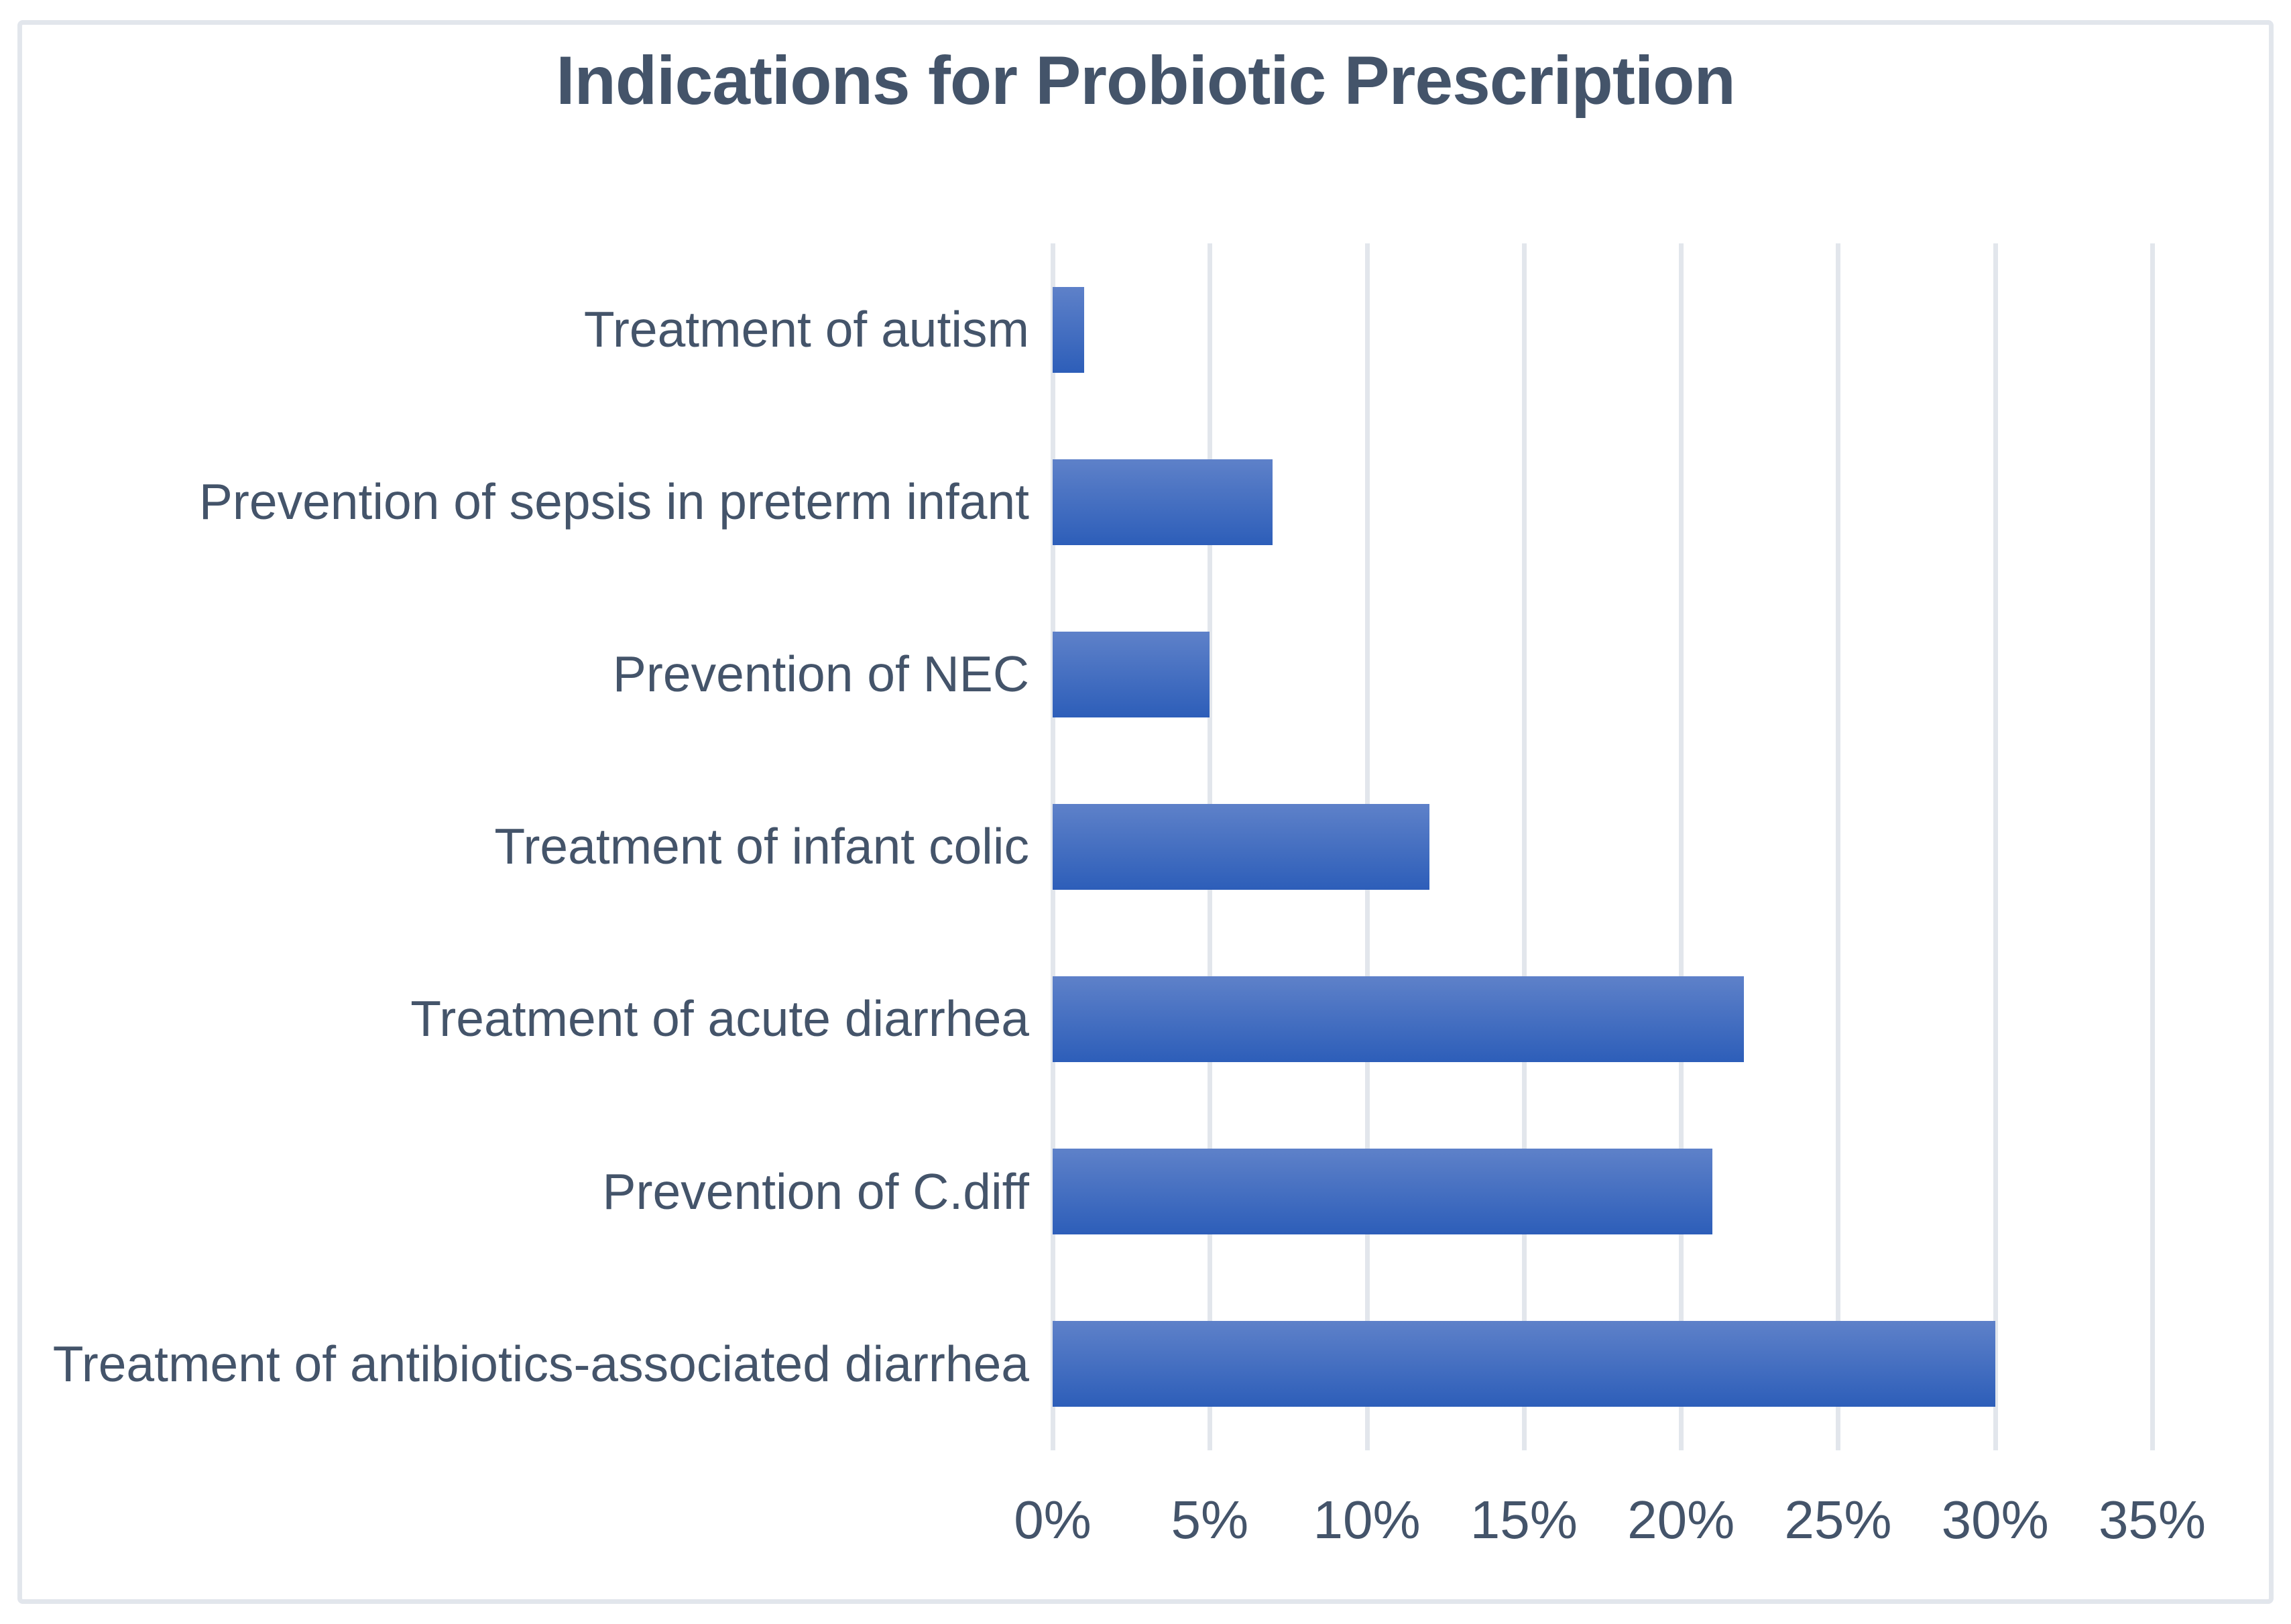 This screenshot has width=2291, height=1624. What do you see at coordinates (1146, 80) in the screenshot?
I see `chart-title: Indications for Probiotic Prescription` at bounding box center [1146, 80].